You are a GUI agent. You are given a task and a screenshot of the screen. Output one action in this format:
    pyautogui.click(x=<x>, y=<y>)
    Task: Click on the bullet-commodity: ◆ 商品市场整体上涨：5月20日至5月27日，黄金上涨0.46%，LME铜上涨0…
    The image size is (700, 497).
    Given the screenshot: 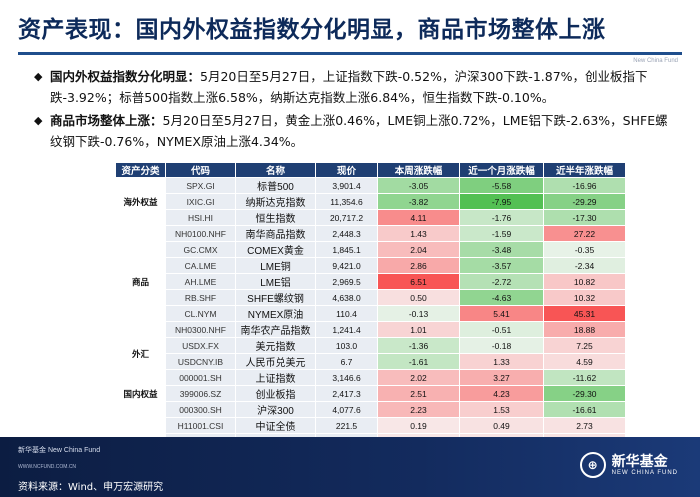 What is the action you would take?
    pyautogui.click(x=354, y=131)
    